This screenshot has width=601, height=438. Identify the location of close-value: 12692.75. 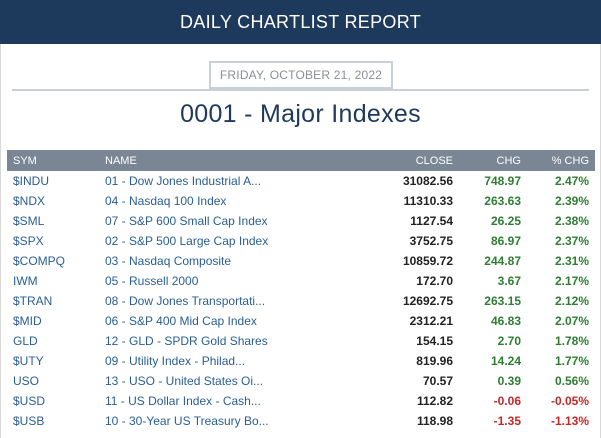
(427, 301).